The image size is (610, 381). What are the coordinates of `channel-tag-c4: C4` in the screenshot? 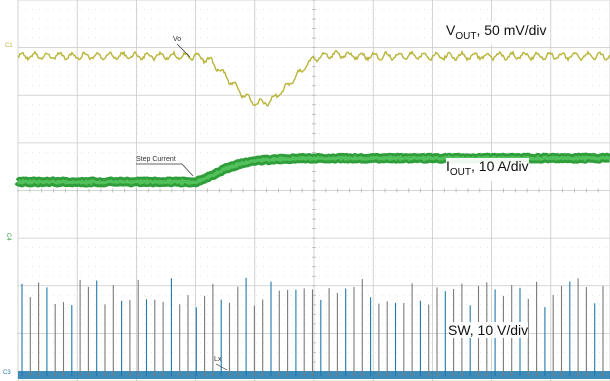 It's located at (8, 237).